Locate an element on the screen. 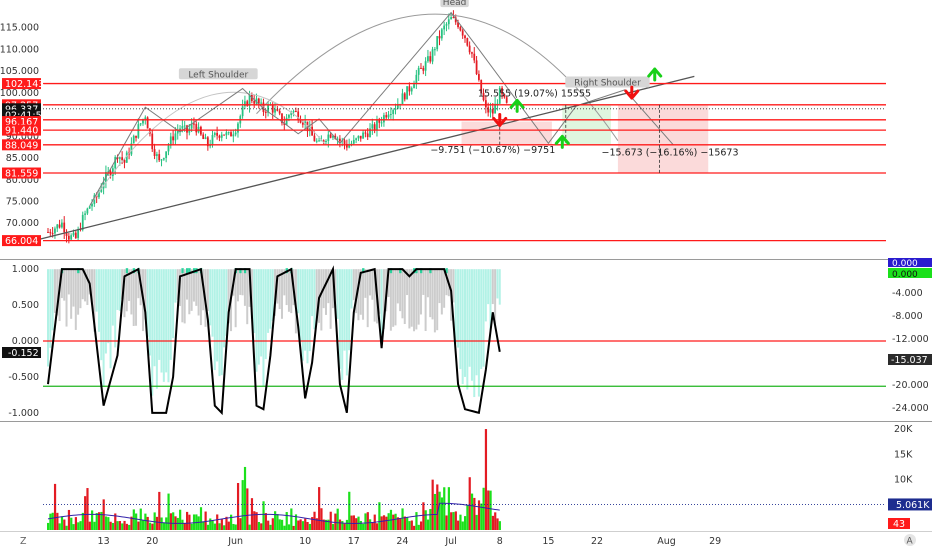 This screenshot has height=554, width=932. oscillator-right-badge: 0.000 is located at coordinates (910, 274).